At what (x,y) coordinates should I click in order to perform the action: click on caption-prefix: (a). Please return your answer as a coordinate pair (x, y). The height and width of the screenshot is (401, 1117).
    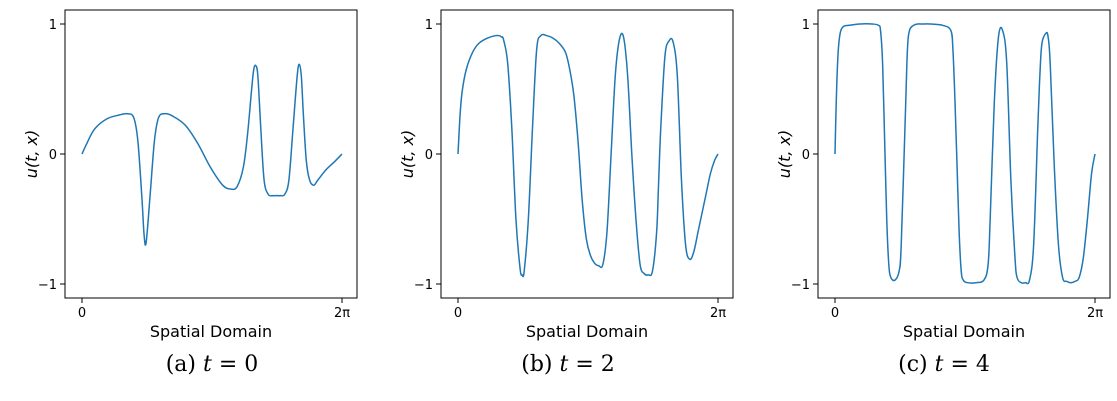
    Looking at the image, I should click on (181, 364).